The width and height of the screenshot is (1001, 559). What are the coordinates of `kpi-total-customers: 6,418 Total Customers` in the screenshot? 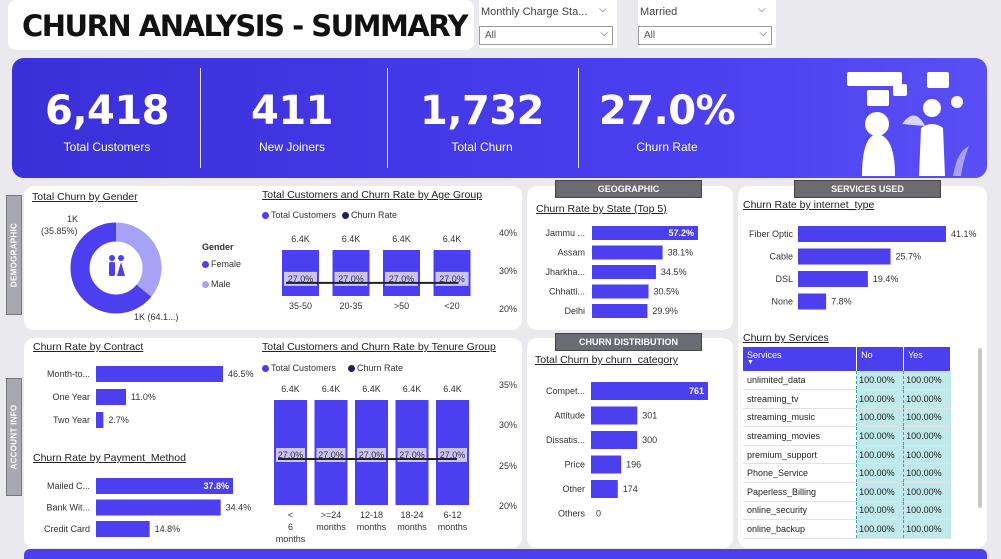 It's located at (107, 118).